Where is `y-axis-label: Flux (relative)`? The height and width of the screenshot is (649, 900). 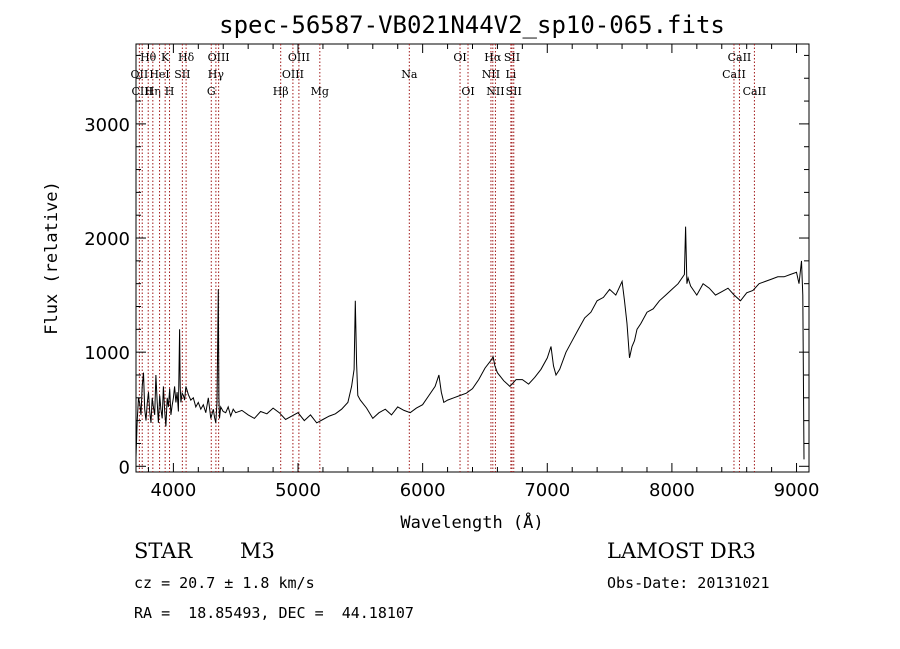 y-axis-label: Flux (relative) is located at coordinates (52, 258).